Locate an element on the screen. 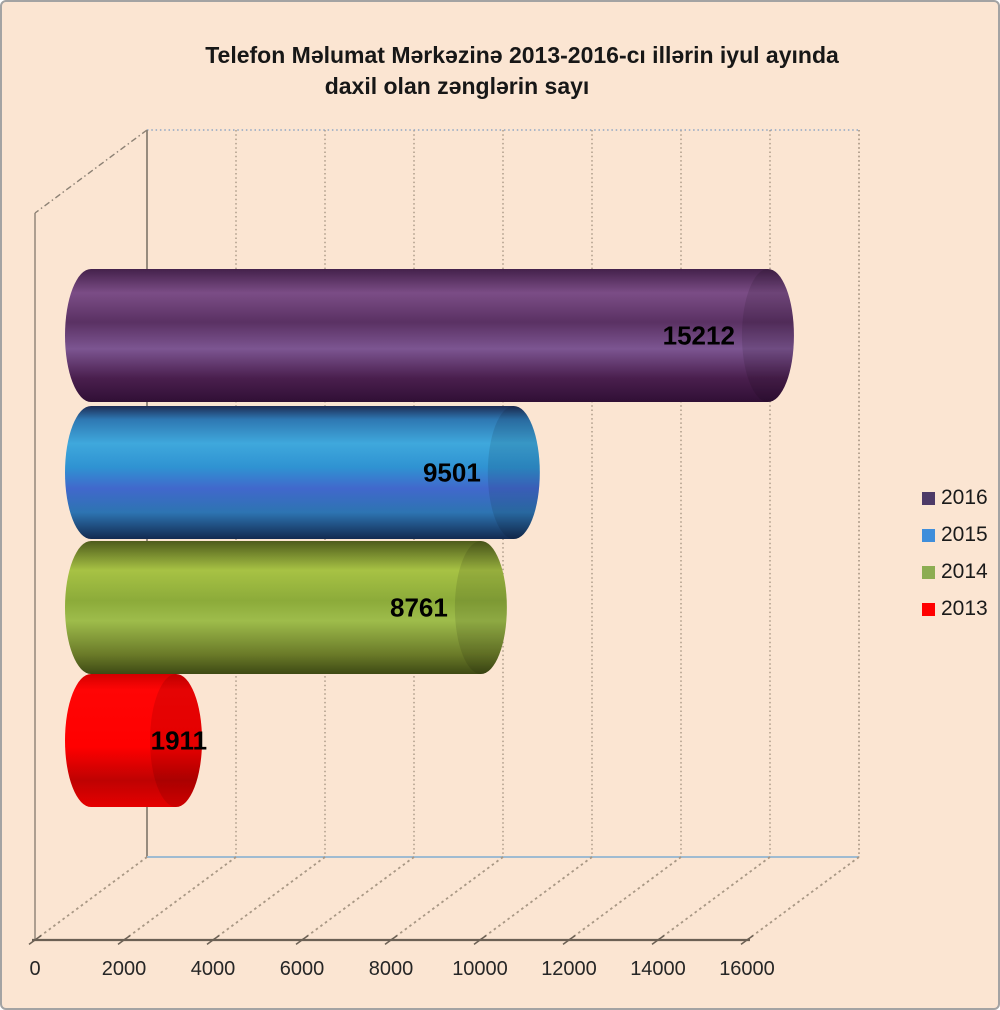 The image size is (1000, 1010). bar-2016: 15212 is located at coordinates (429, 335).